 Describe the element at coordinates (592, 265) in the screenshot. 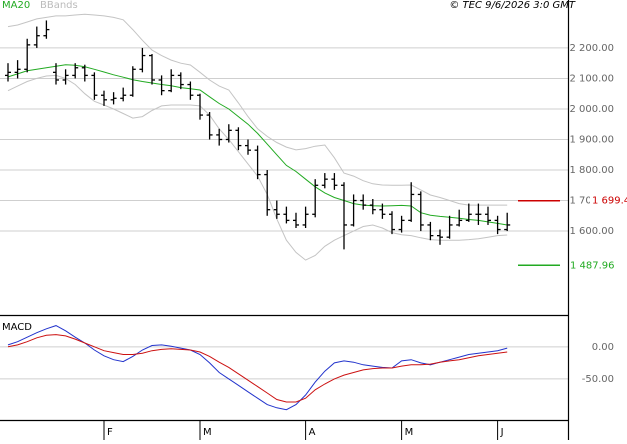

I see `level-label: 1 487.96` at that location.